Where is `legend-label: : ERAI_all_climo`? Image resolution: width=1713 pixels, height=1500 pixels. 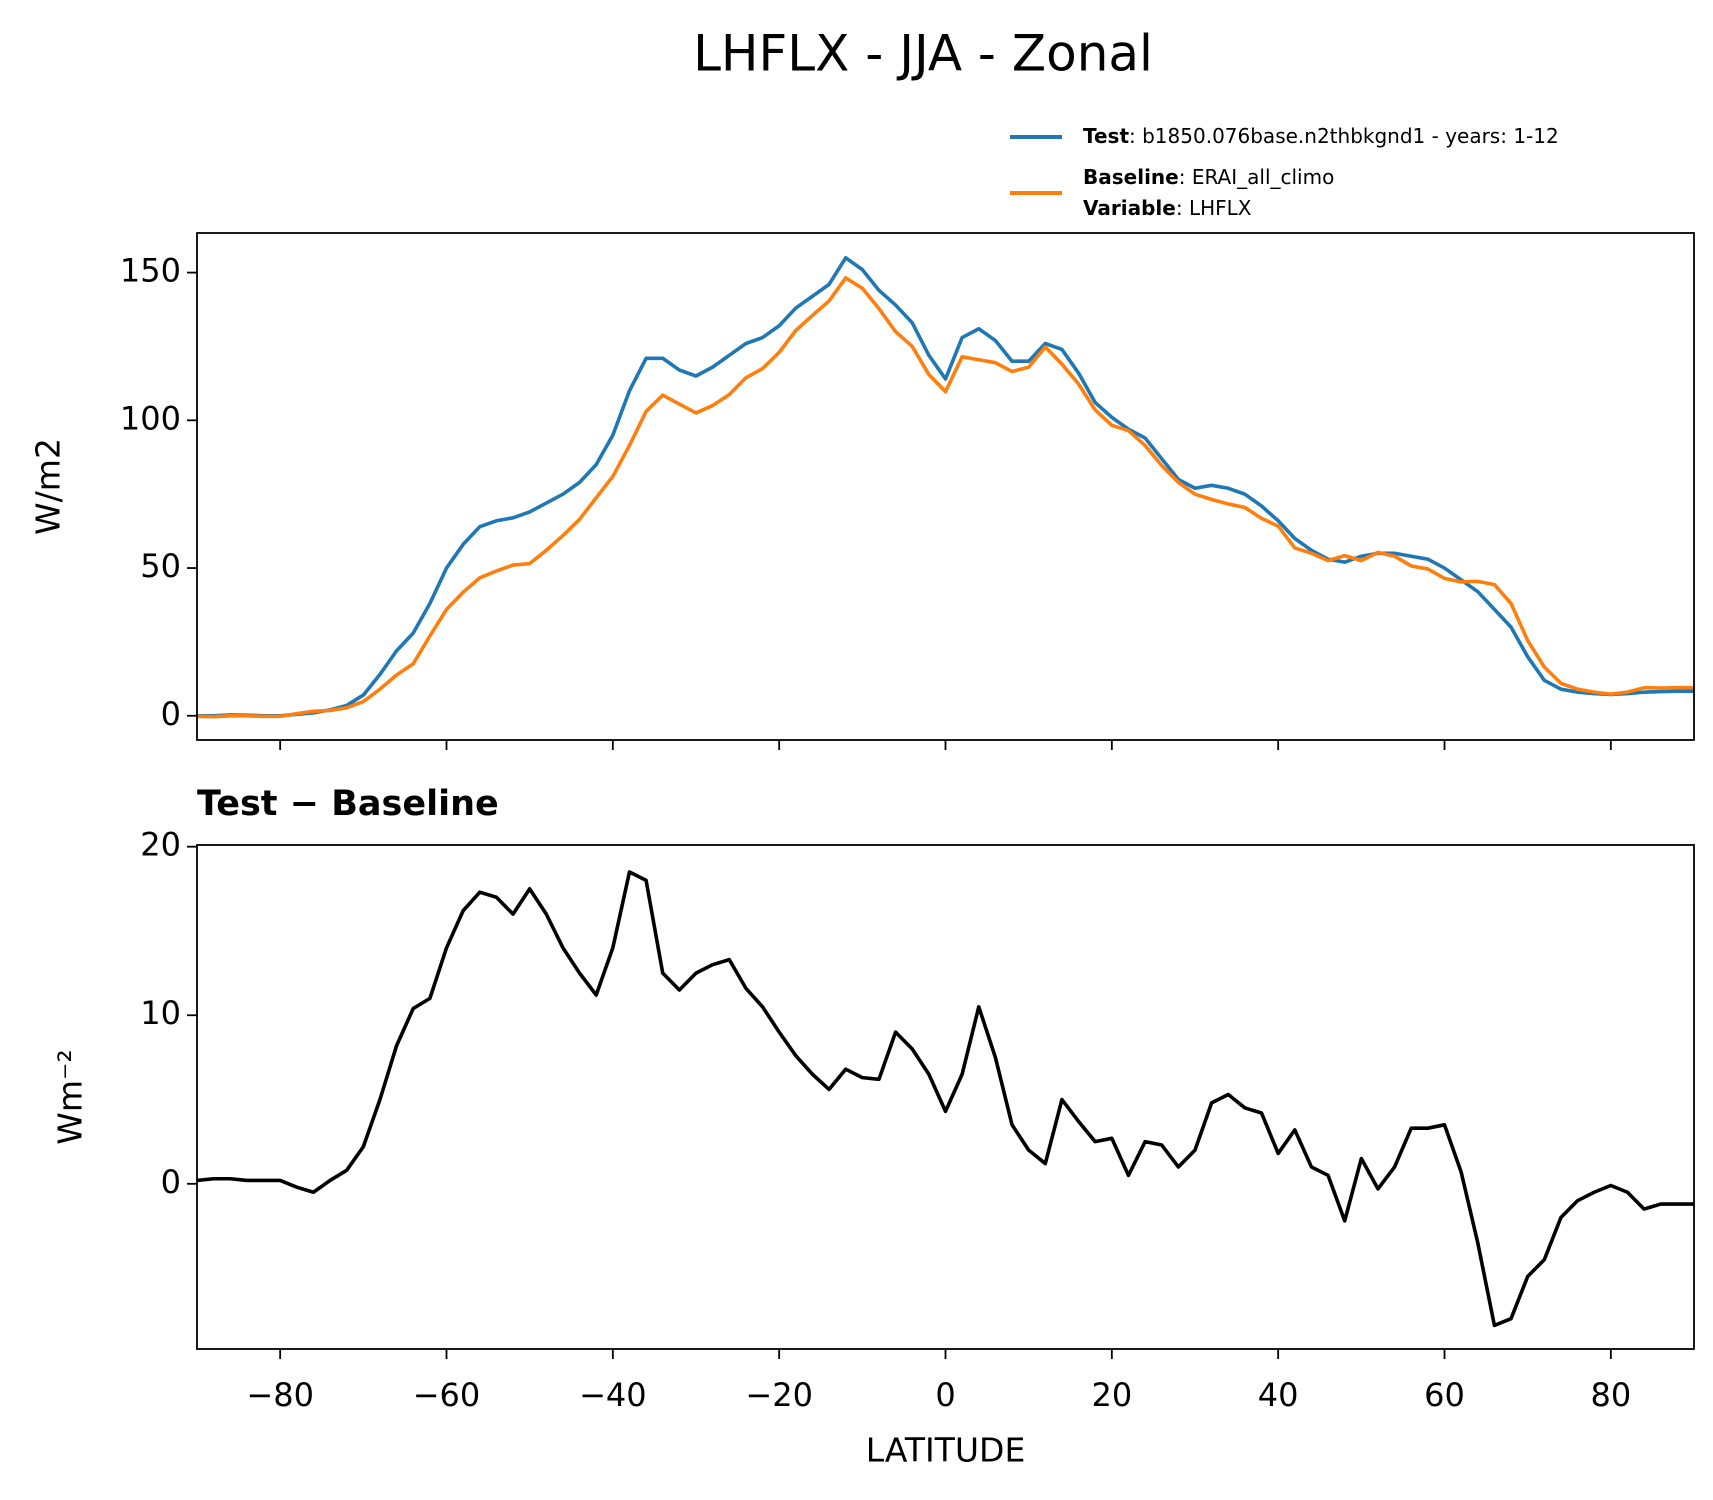 legend-label: : ERAI_all_climo is located at coordinates (1257, 177).